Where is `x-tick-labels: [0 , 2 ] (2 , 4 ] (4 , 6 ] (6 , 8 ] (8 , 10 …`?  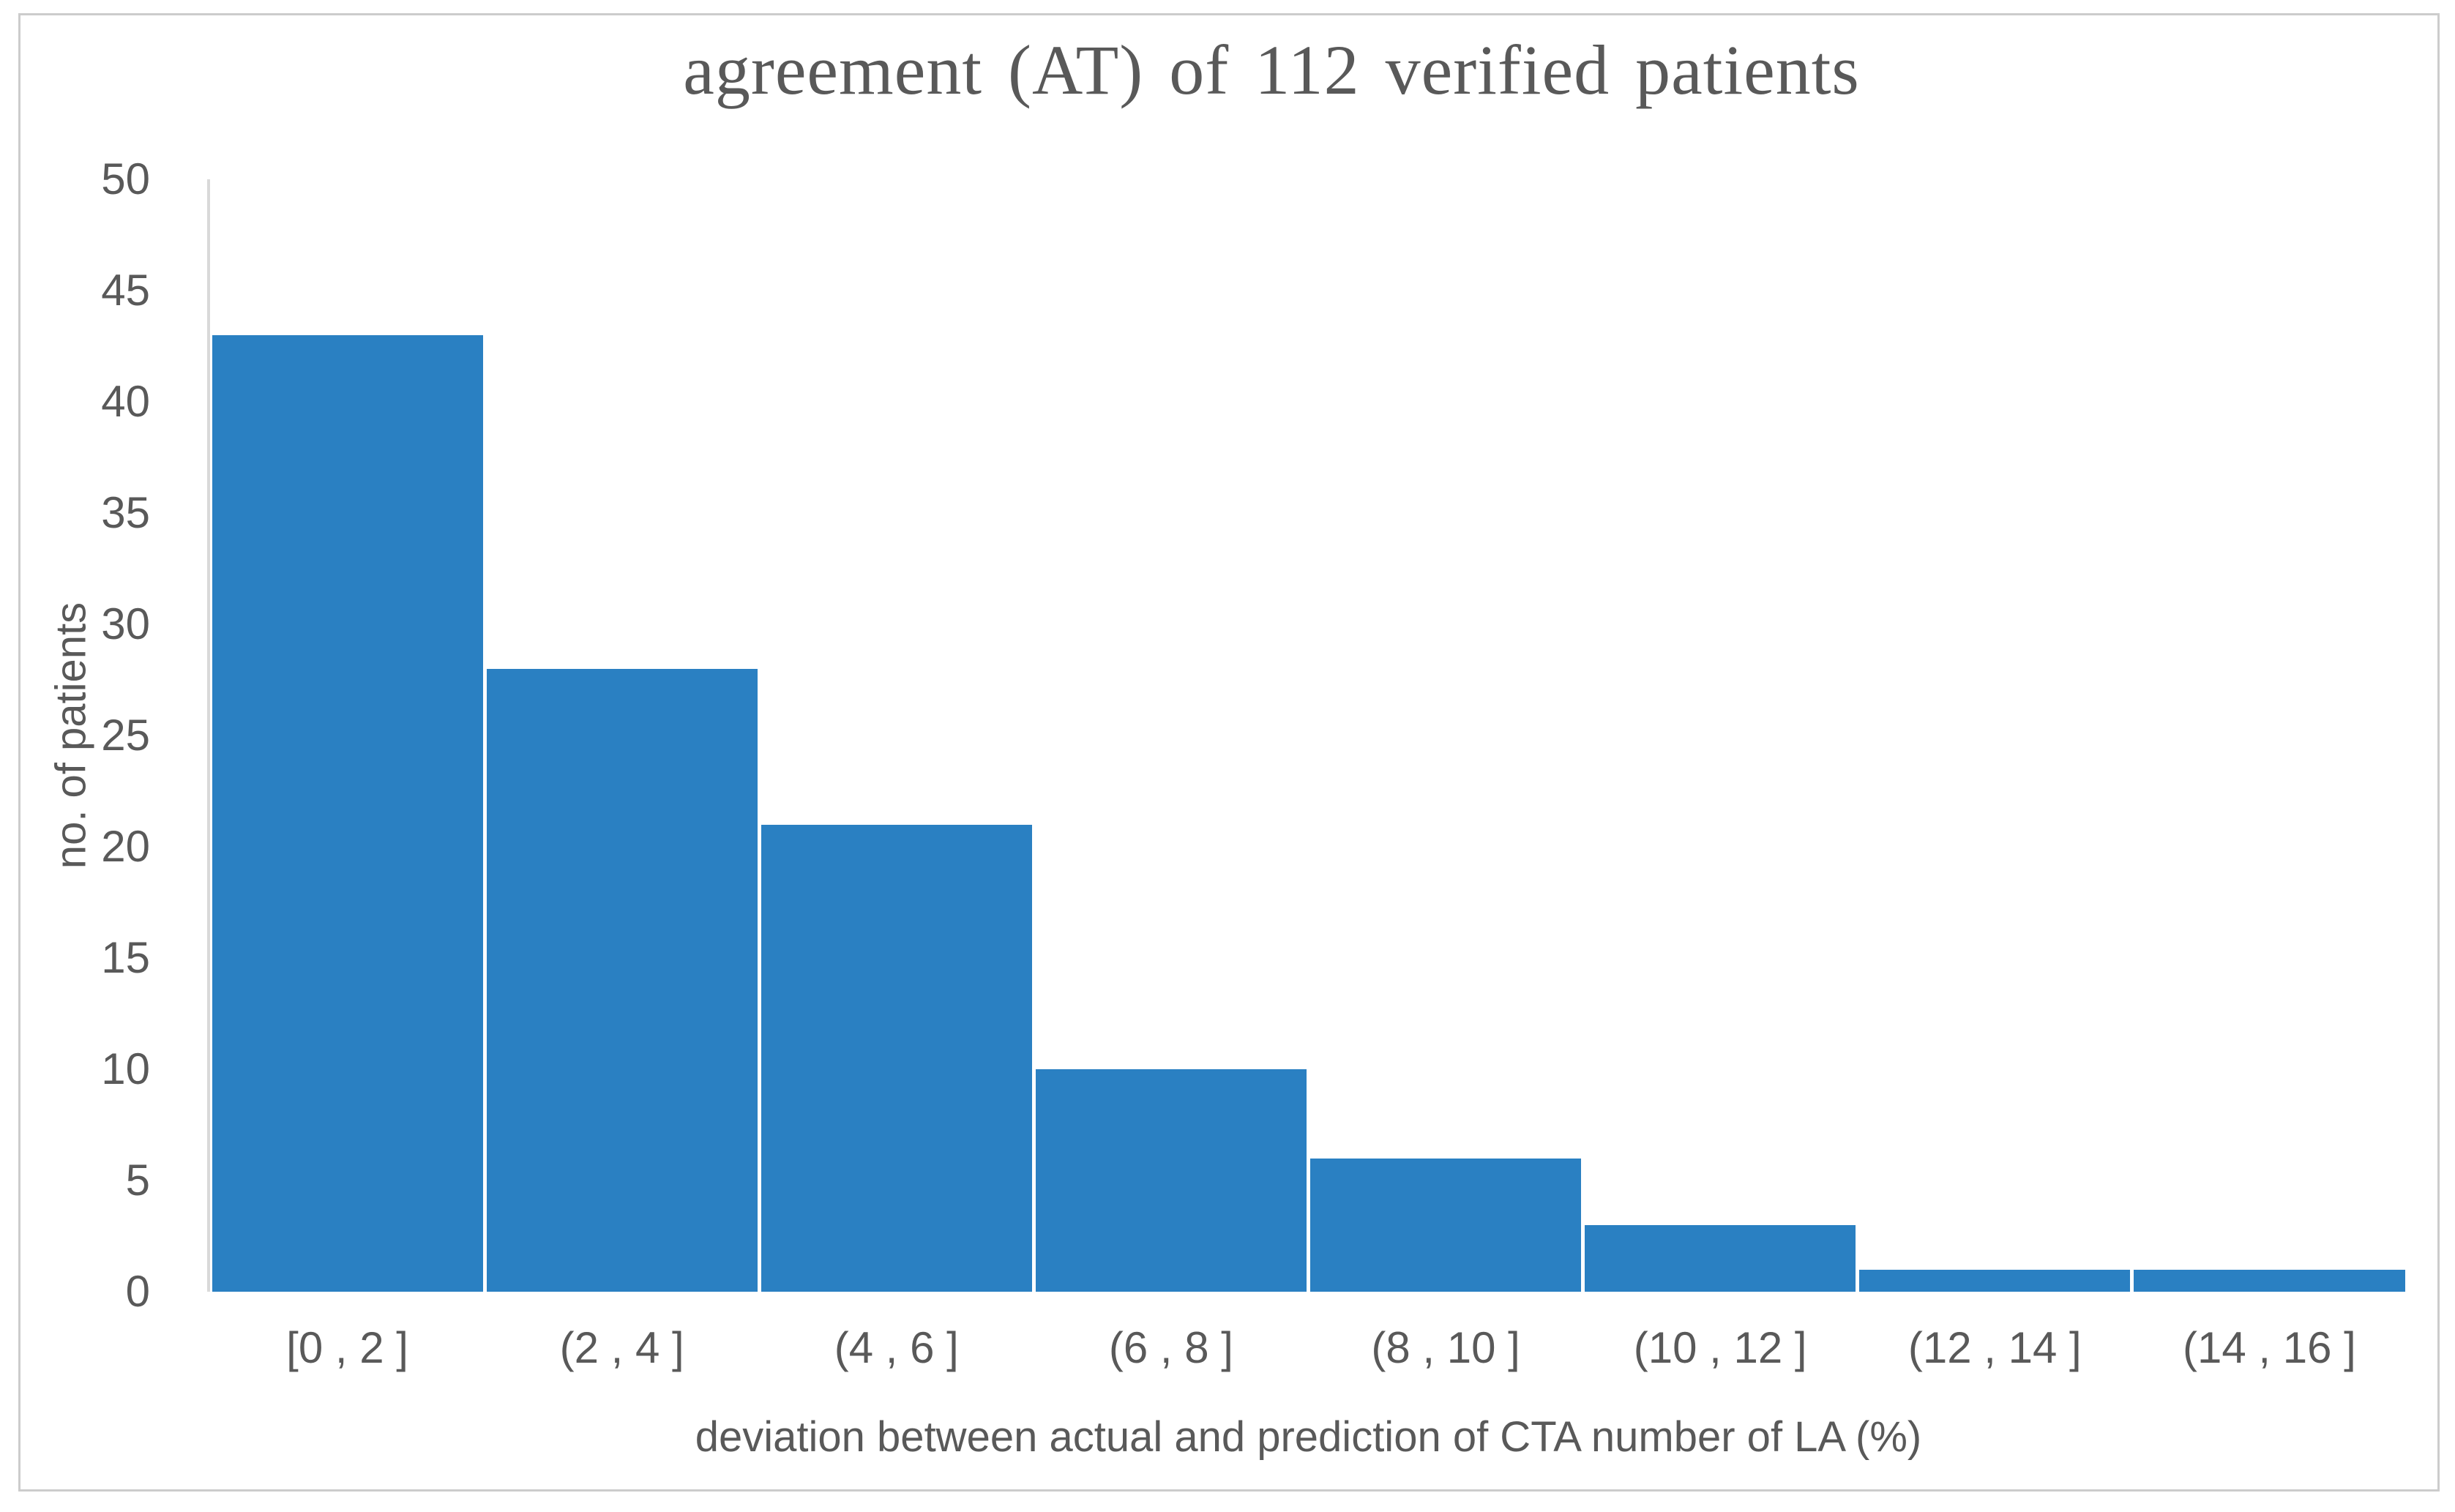 x-tick-labels: [0 , 2 ] (2 , 4 ] (4 , 6 ] (6 , 8 ] (8 , 10 … is located at coordinates (1308, 1352).